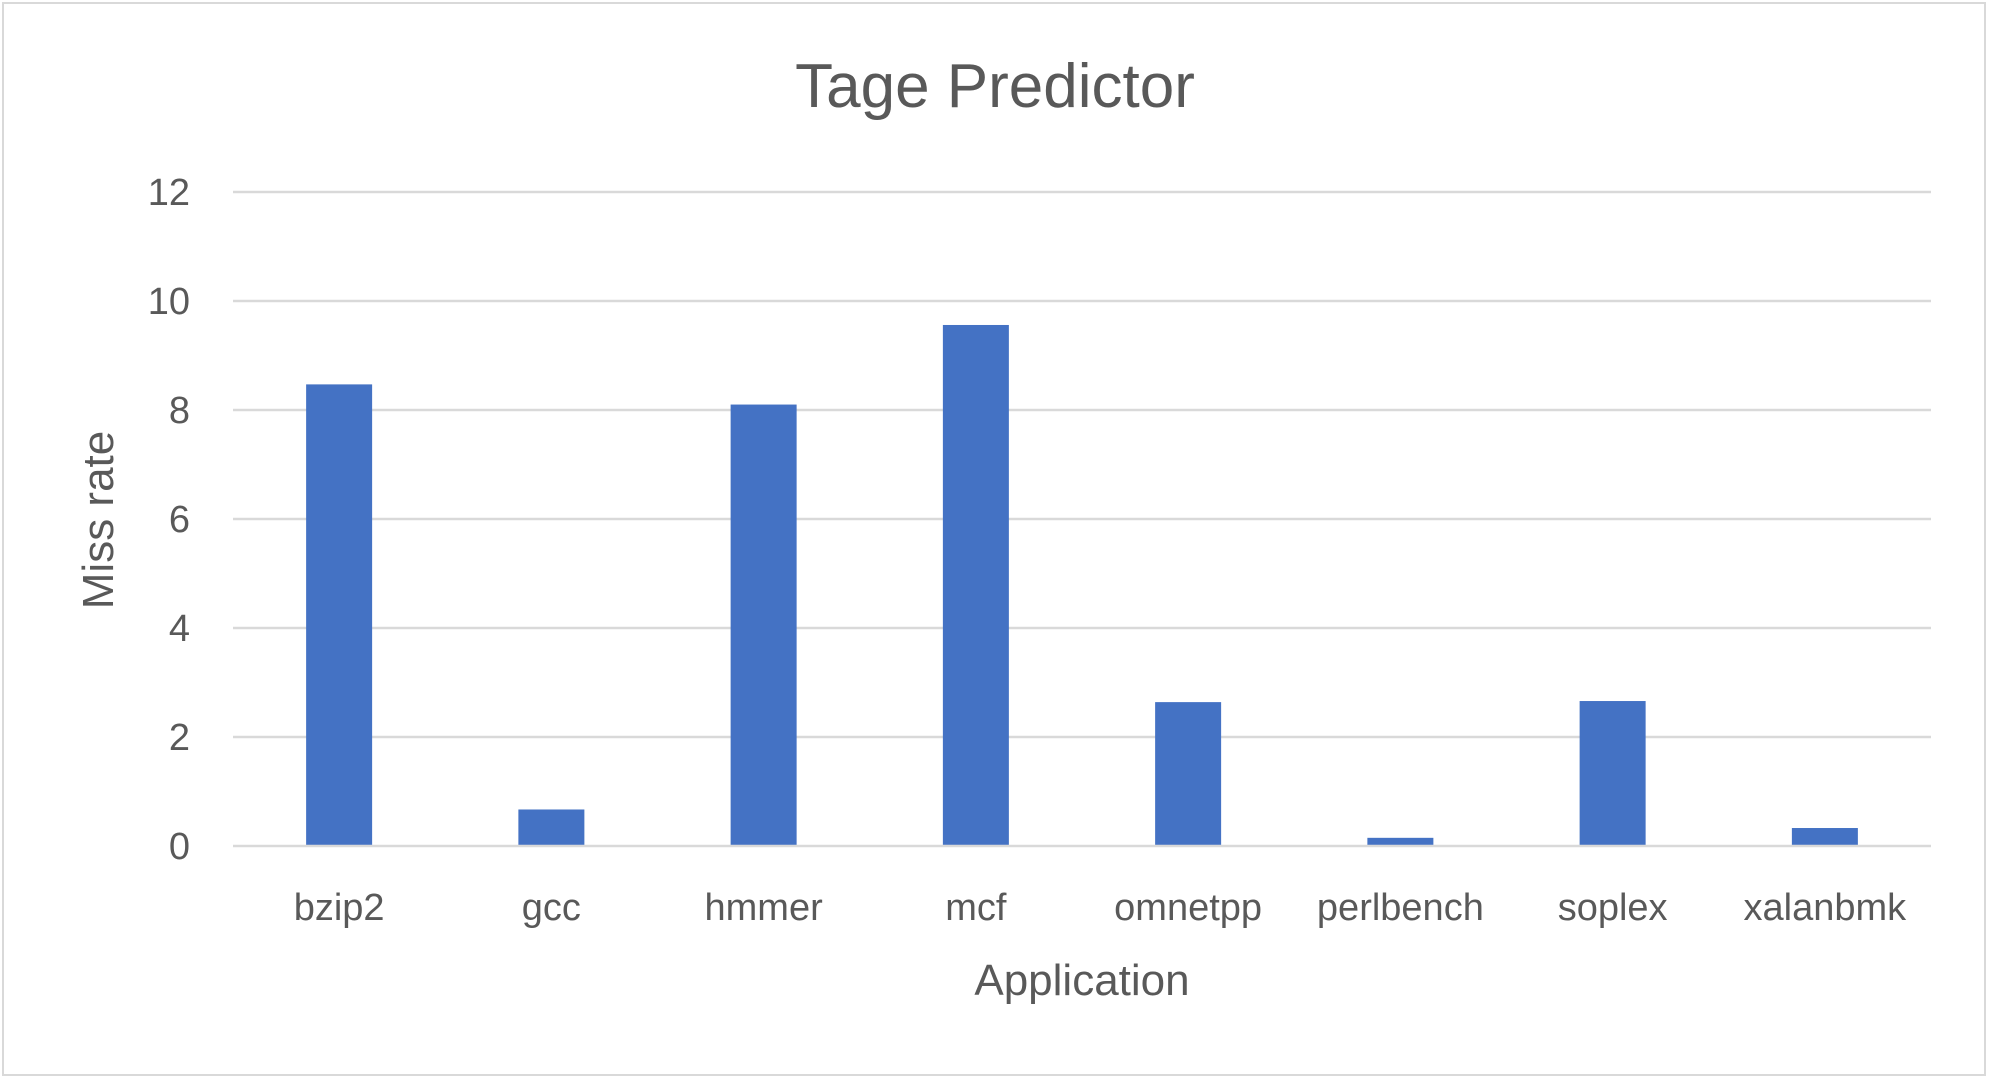 The image size is (1990, 1080). What do you see at coordinates (169, 193) in the screenshot?
I see `y-tick-label: 12` at bounding box center [169, 193].